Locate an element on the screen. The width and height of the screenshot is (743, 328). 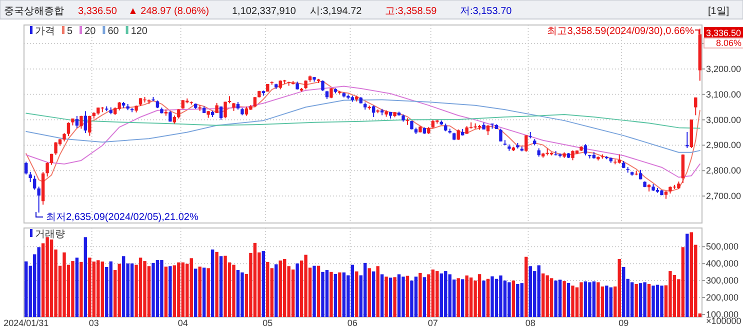
y-tick-label: 2,700.00 is located at coordinates (724, 196).